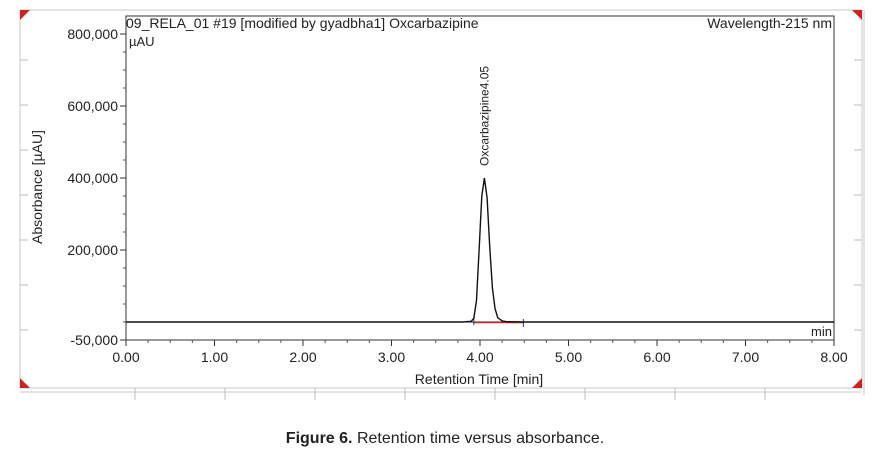  Describe the element at coordinates (857, 15) in the screenshot. I see `corner-marker-top-right` at that location.